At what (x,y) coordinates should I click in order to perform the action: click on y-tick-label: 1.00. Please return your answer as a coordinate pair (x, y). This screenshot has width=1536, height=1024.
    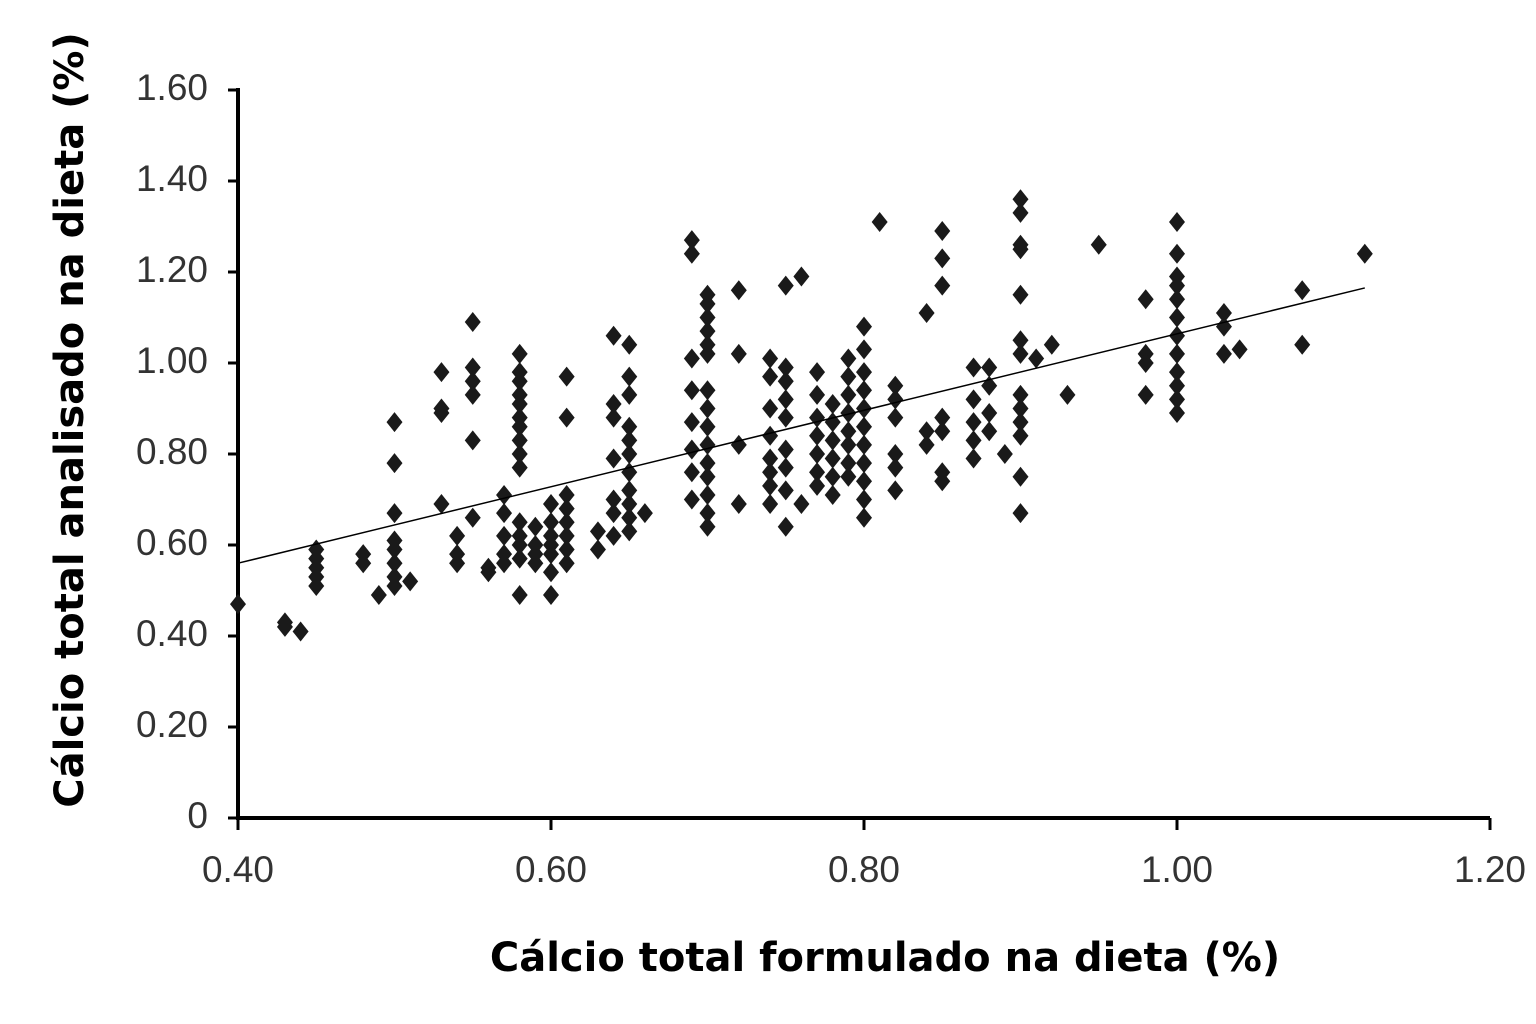
    Looking at the image, I should click on (172, 360).